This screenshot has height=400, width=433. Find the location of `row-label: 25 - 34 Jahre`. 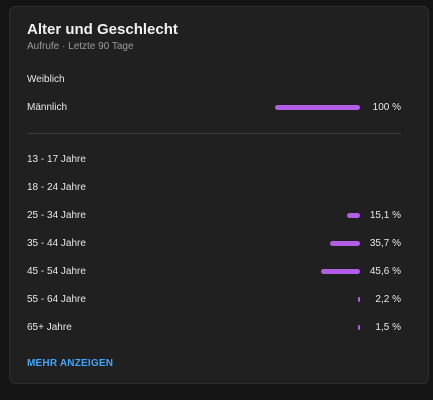

row-label: 25 - 34 Jahre is located at coordinates (56, 215).